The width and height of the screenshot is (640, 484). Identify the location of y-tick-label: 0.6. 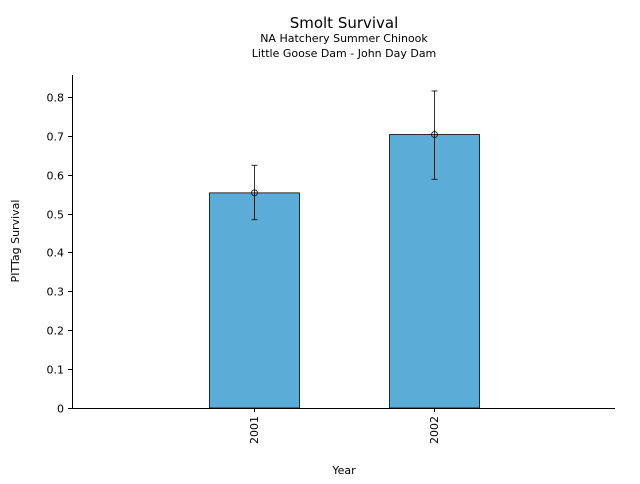
(56, 176).